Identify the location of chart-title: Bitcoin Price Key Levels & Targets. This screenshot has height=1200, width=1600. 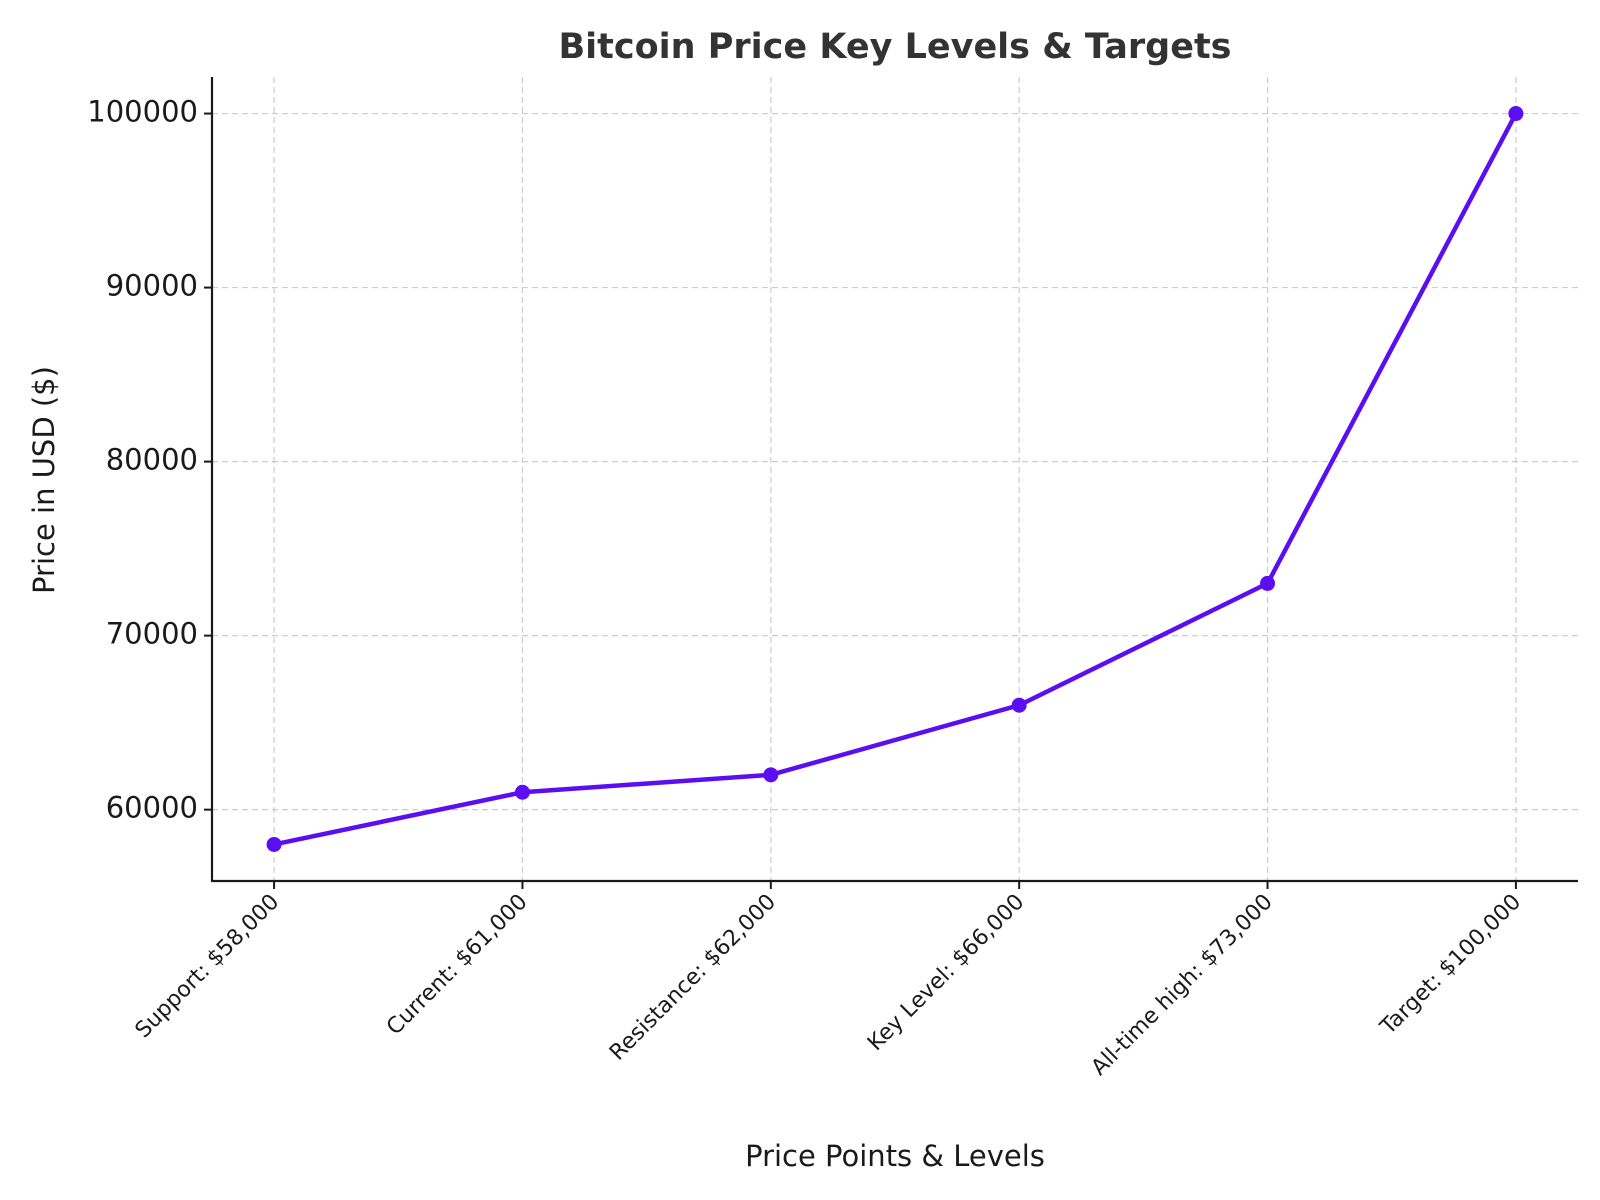
(894, 47).